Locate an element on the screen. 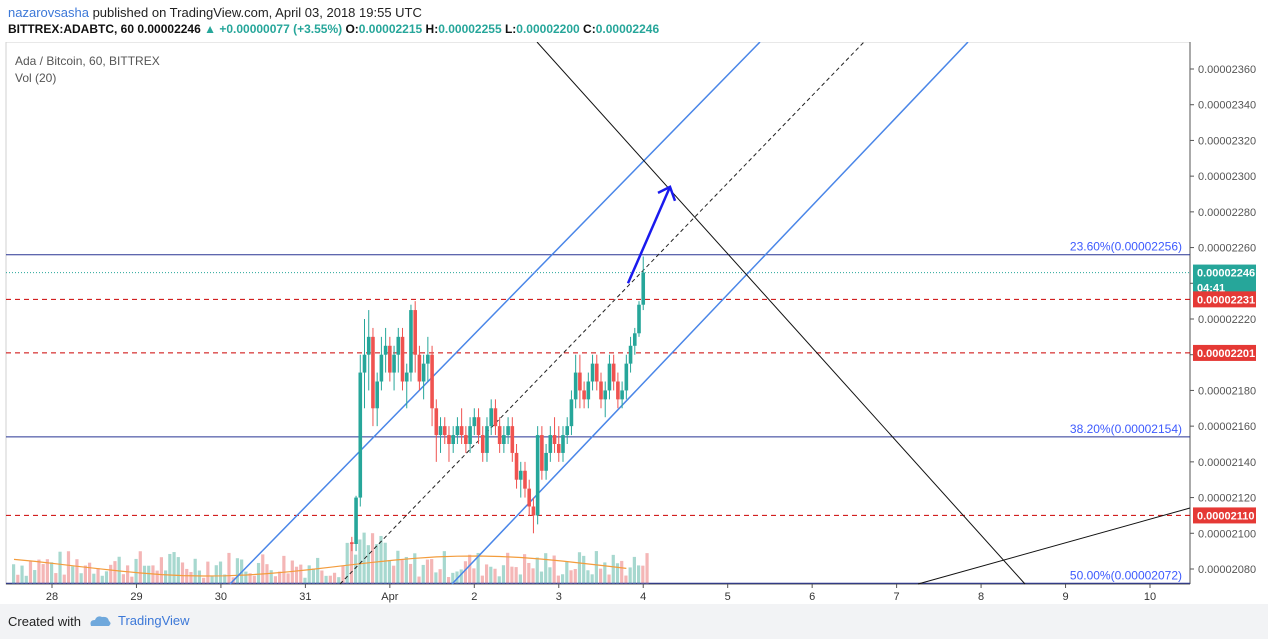  x-tick-label: 9 is located at coordinates (1065, 597).